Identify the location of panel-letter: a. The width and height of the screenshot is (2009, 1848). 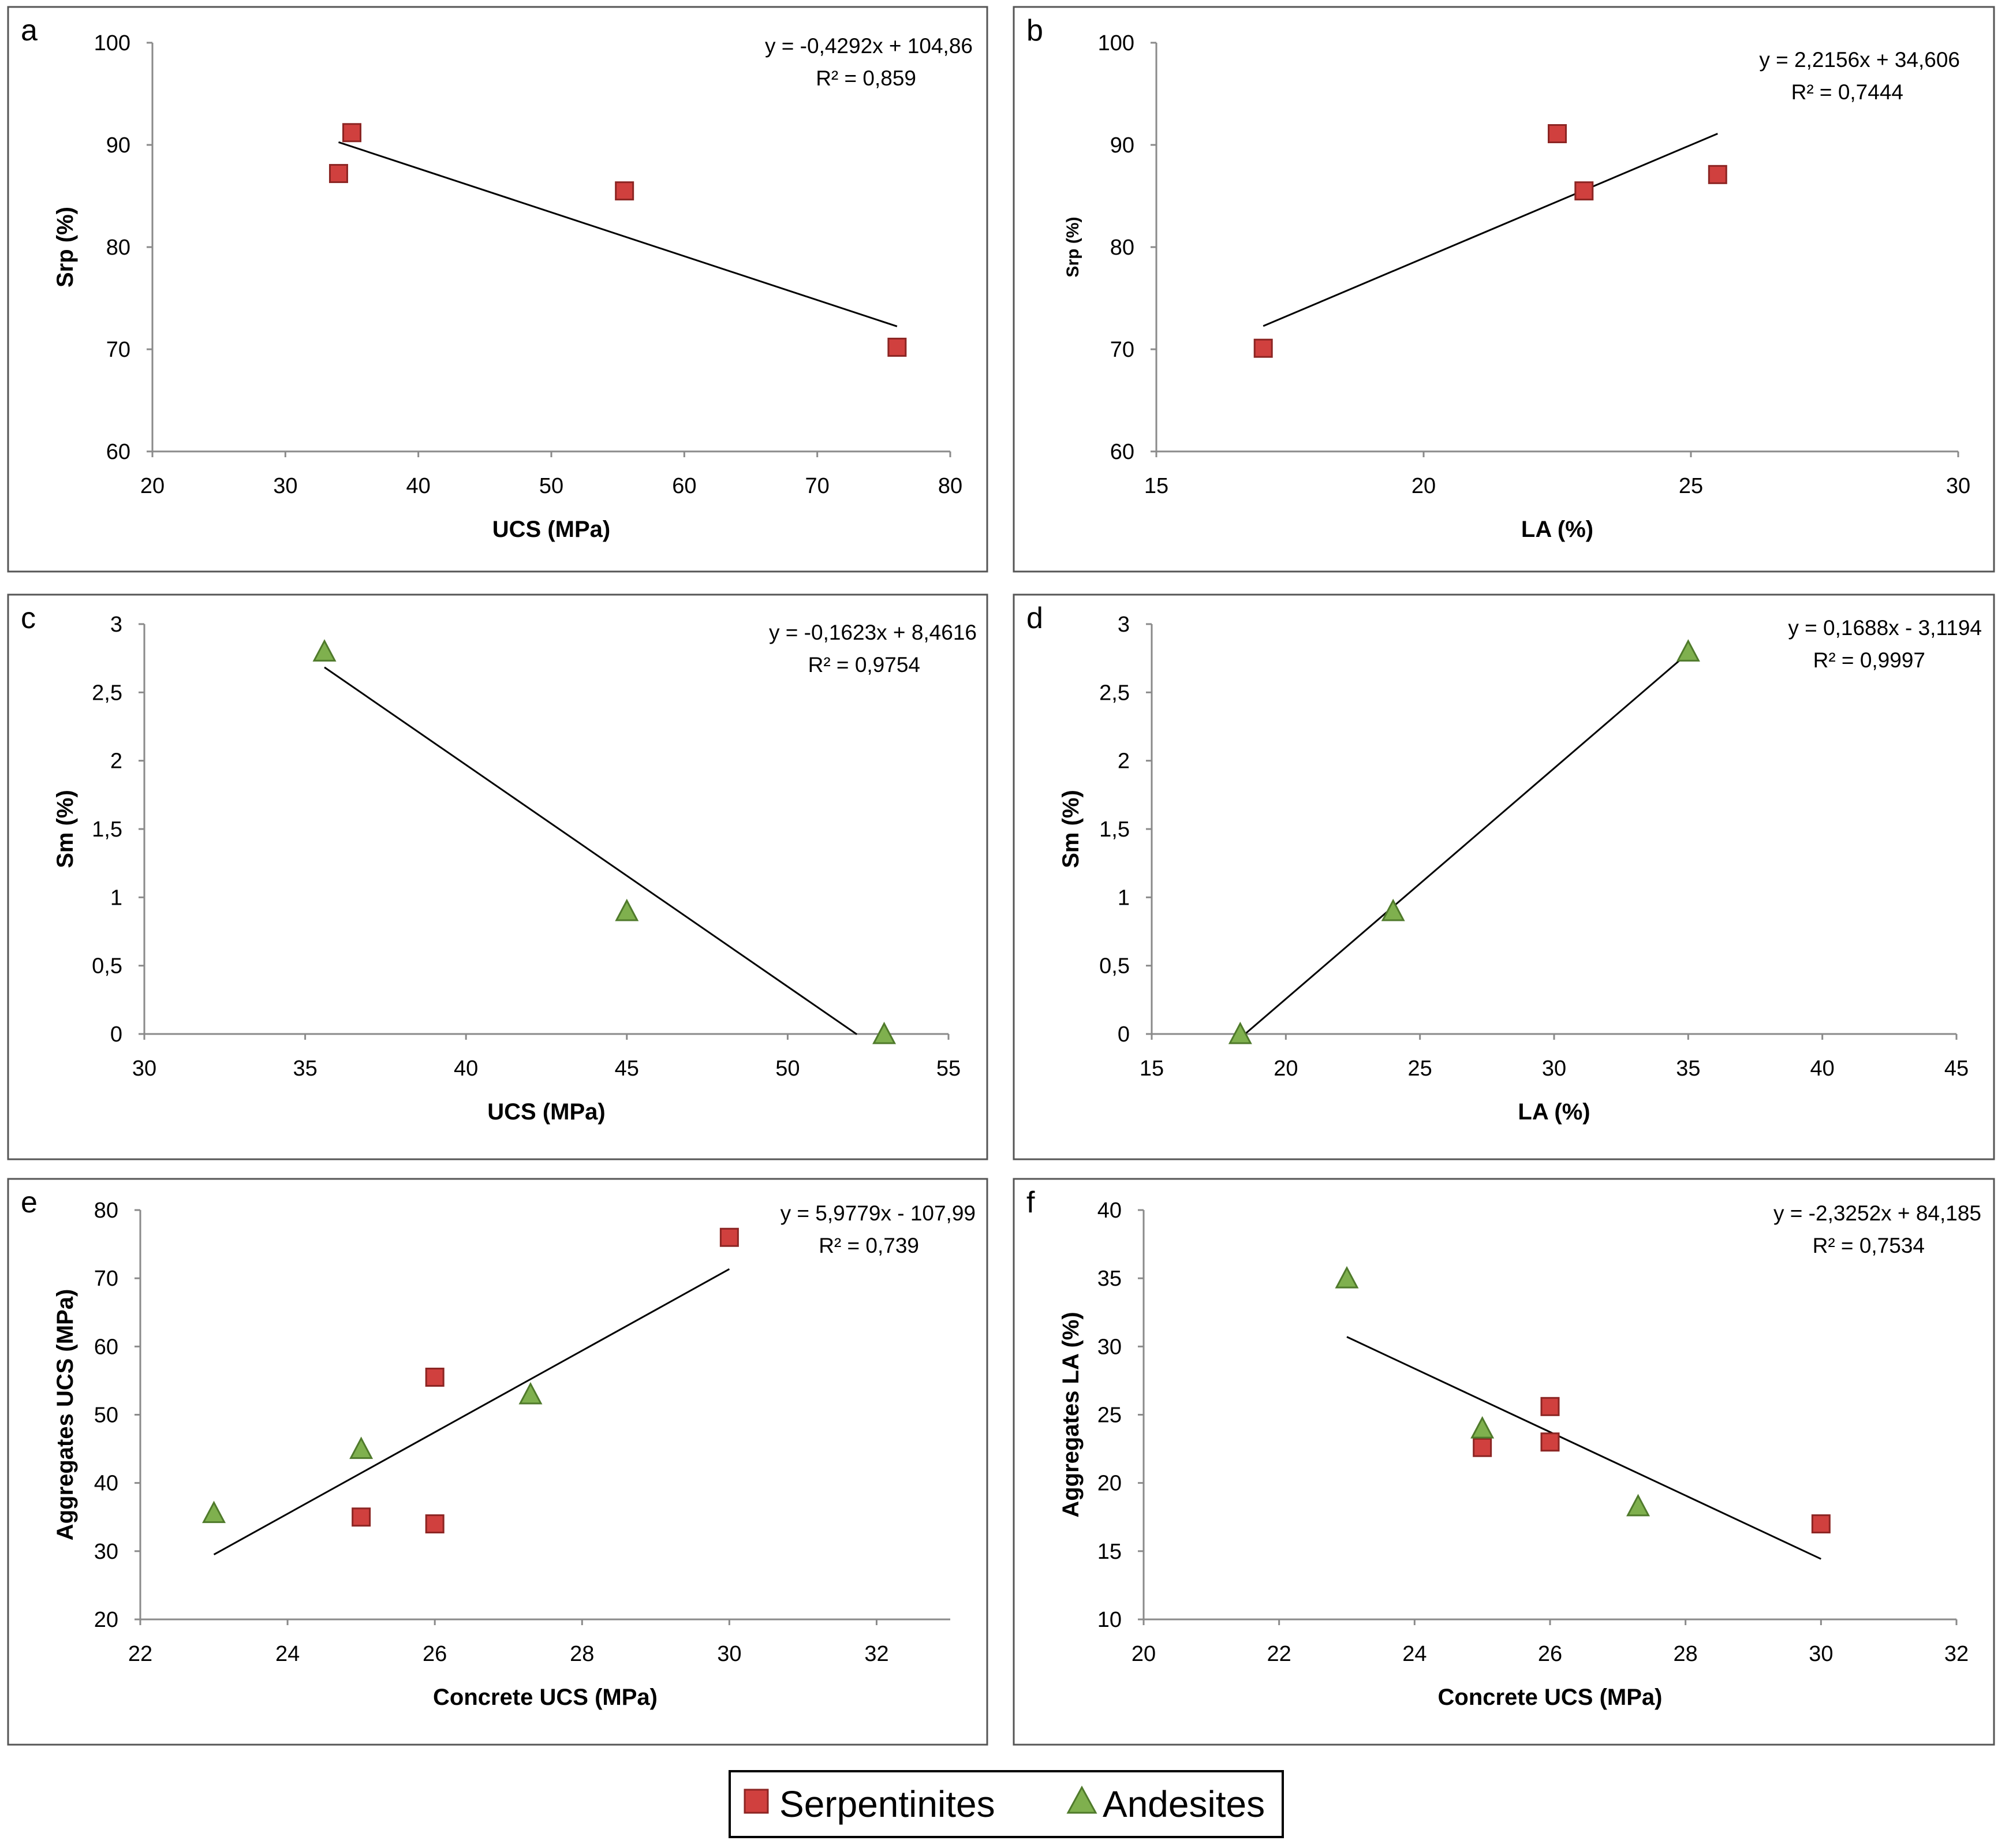
(29, 30).